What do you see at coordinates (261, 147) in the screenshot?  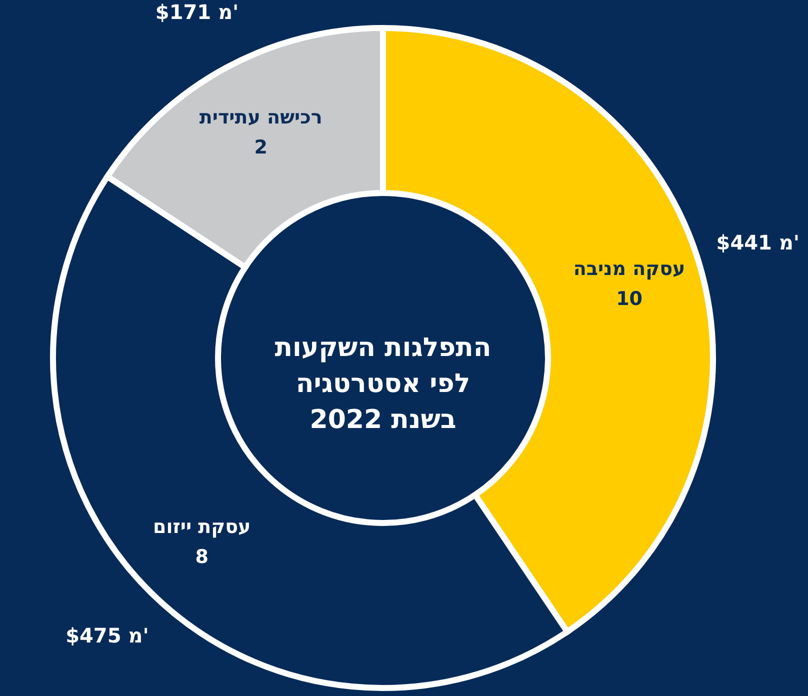 I see `text: 2` at bounding box center [261, 147].